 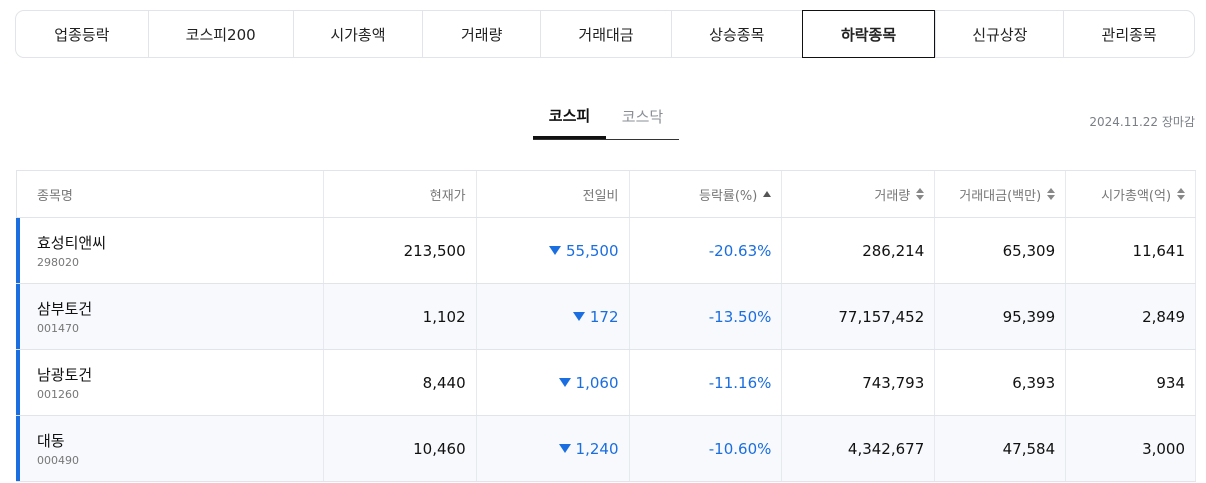 What do you see at coordinates (1001, 448) in the screenshot?
I see `cell-amount: 47,584` at bounding box center [1001, 448].